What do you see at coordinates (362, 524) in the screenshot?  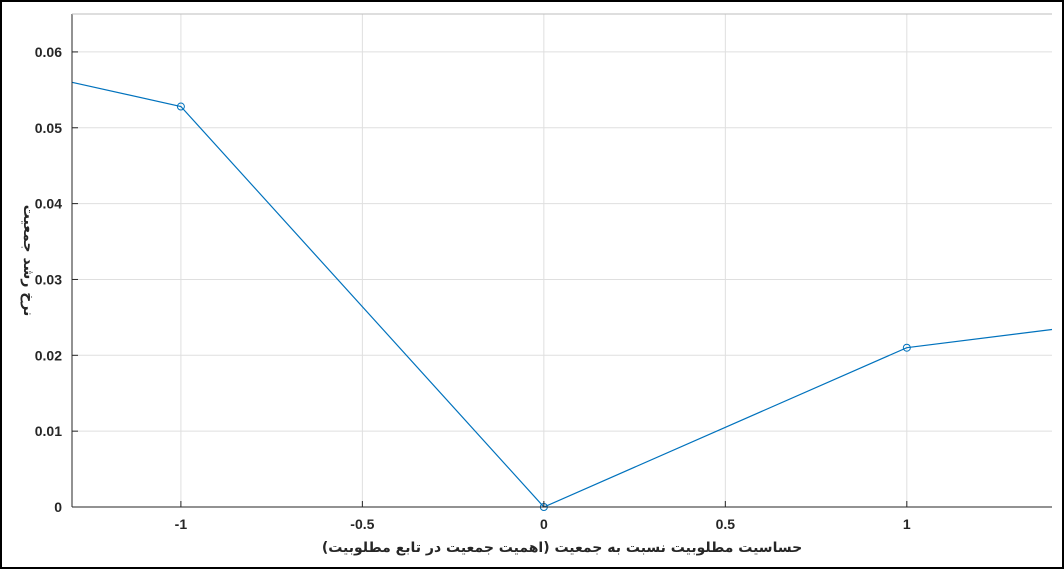 I see `x-tick-label-1: -0.5` at bounding box center [362, 524].